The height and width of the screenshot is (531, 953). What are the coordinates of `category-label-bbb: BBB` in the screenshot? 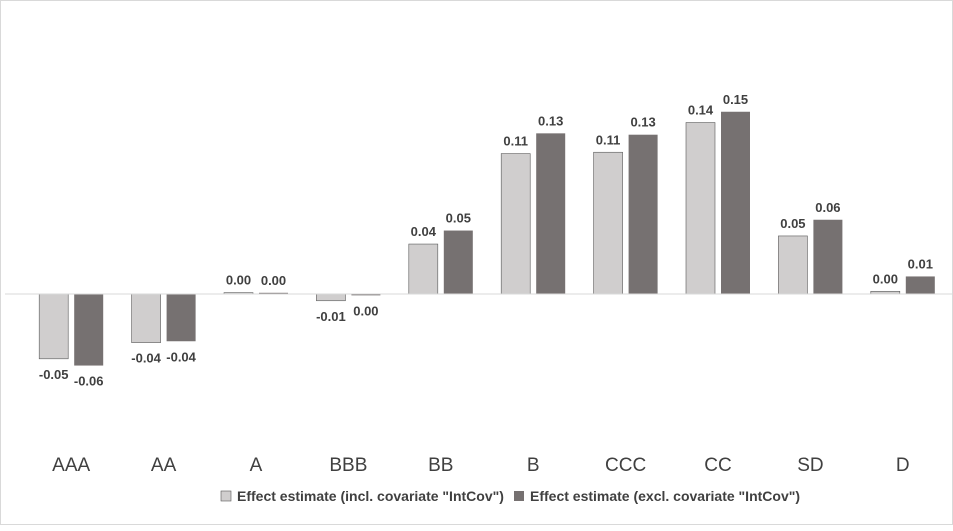 It's located at (348, 465).